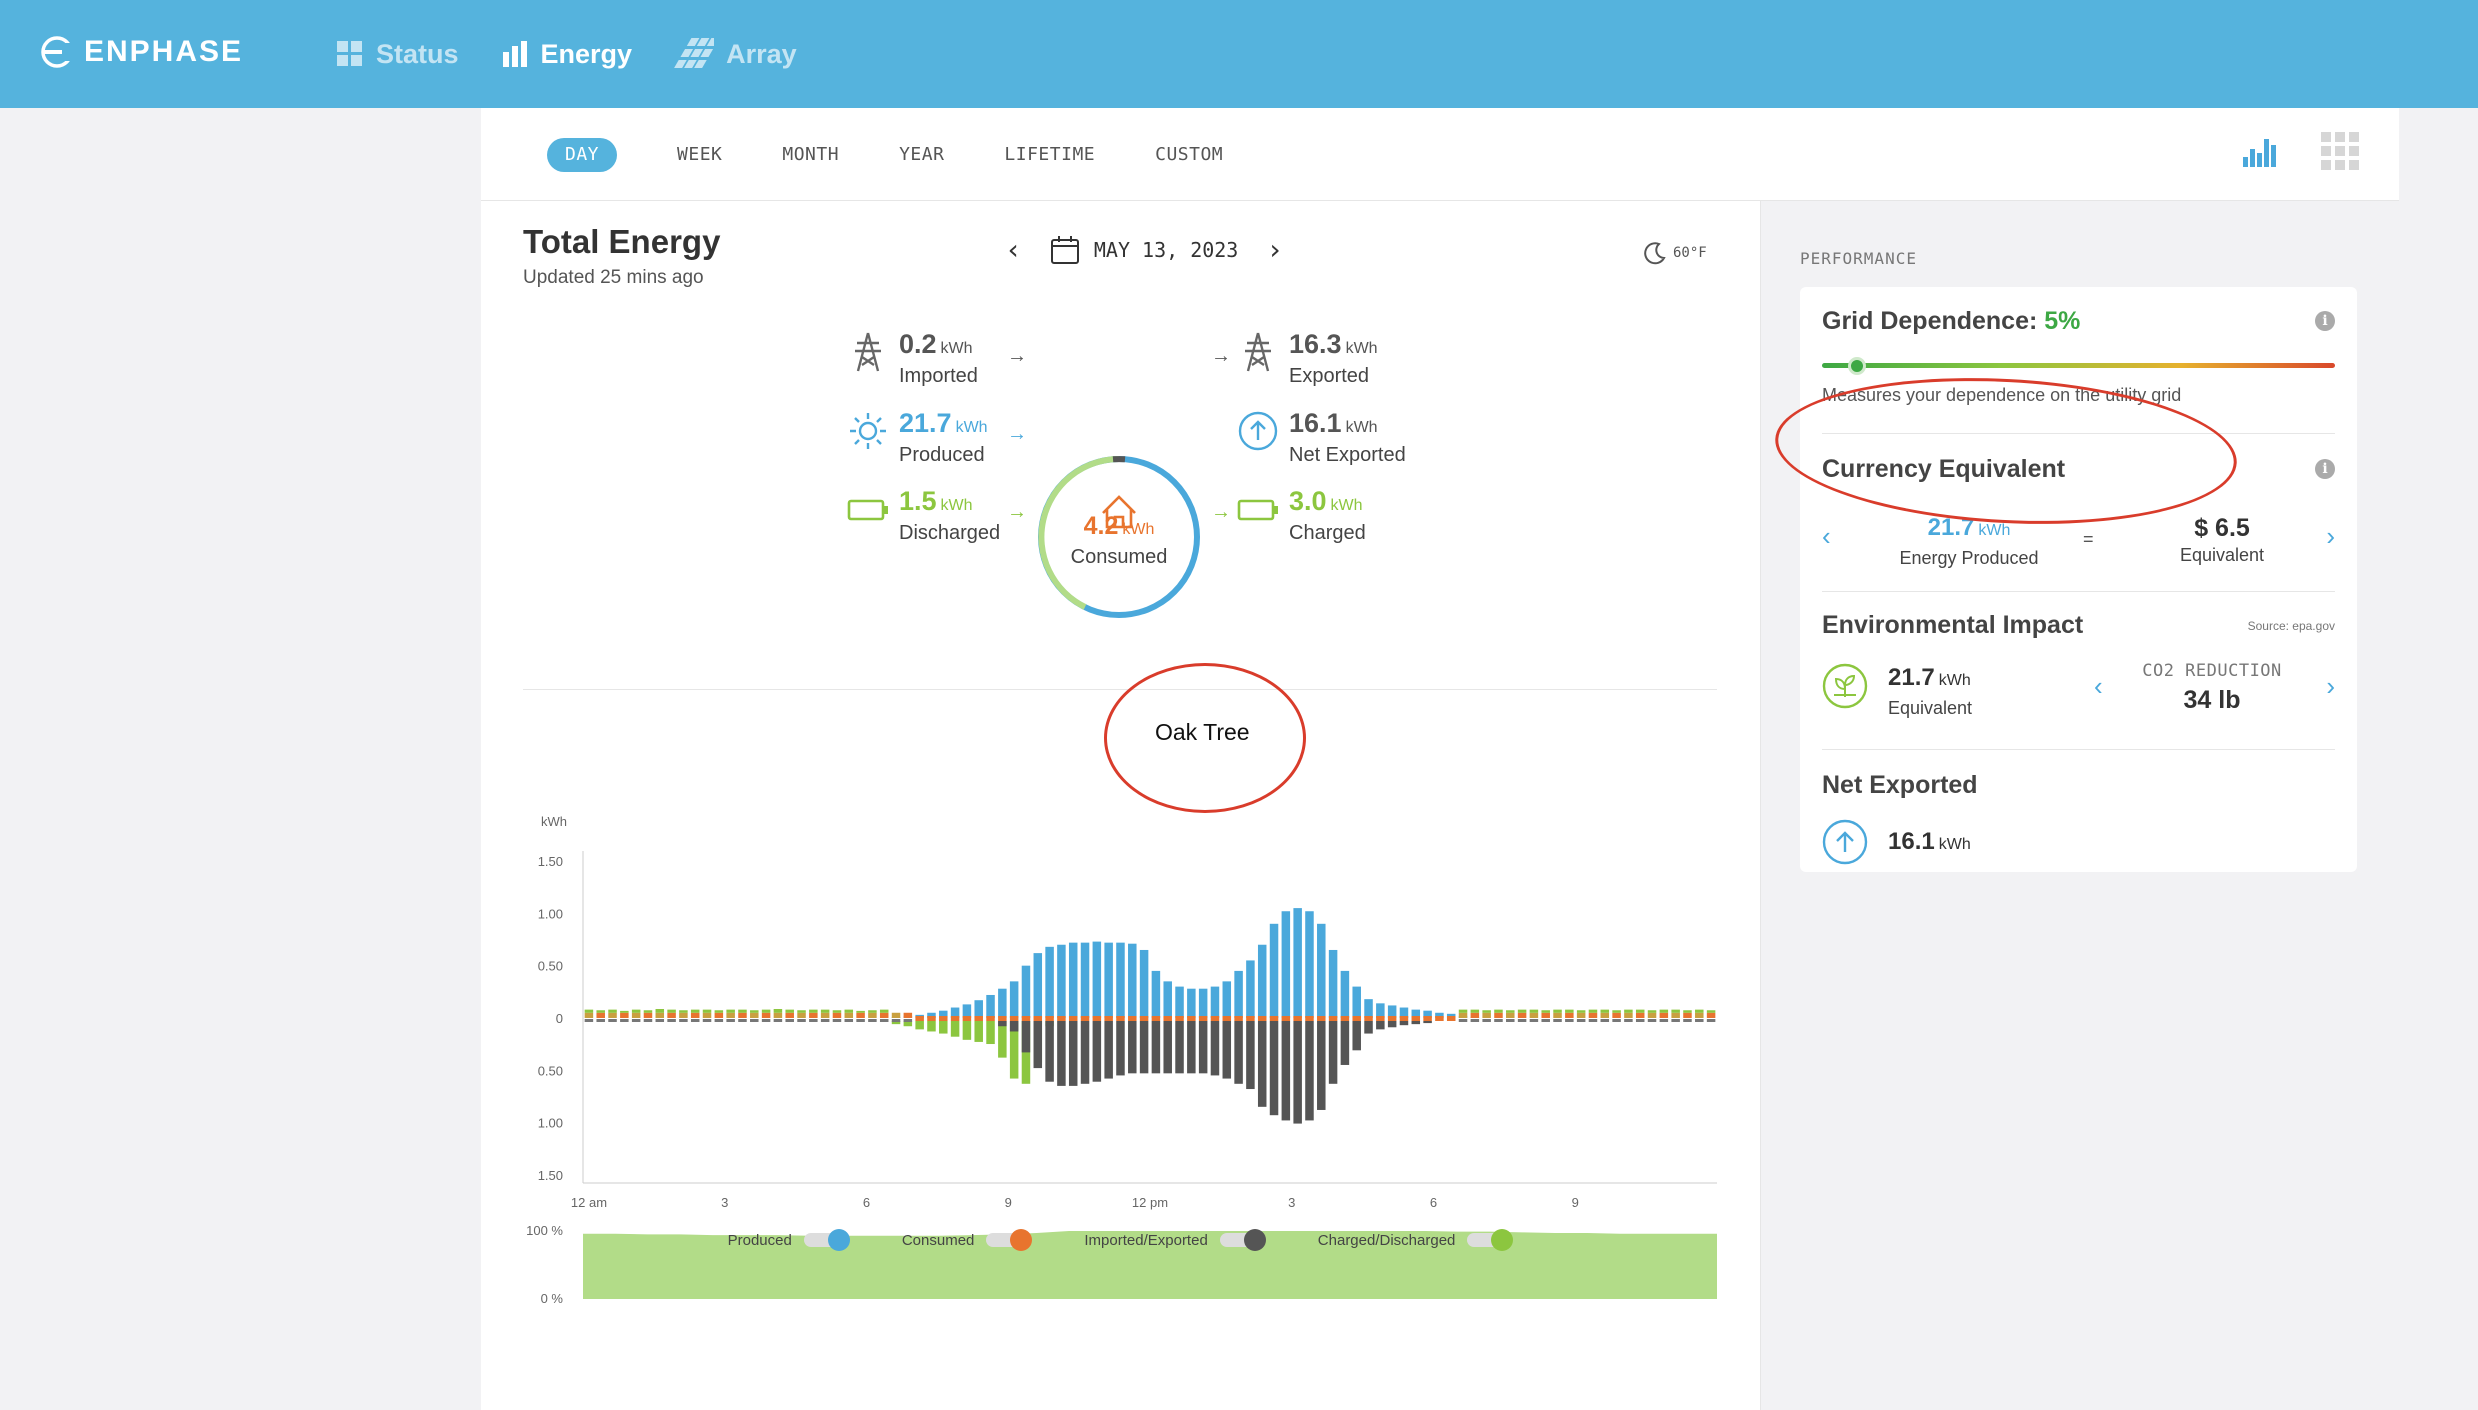 The width and height of the screenshot is (2478, 1410). Describe the element at coordinates (559, 1018) in the screenshot. I see `y-tick-label: 0` at that location.